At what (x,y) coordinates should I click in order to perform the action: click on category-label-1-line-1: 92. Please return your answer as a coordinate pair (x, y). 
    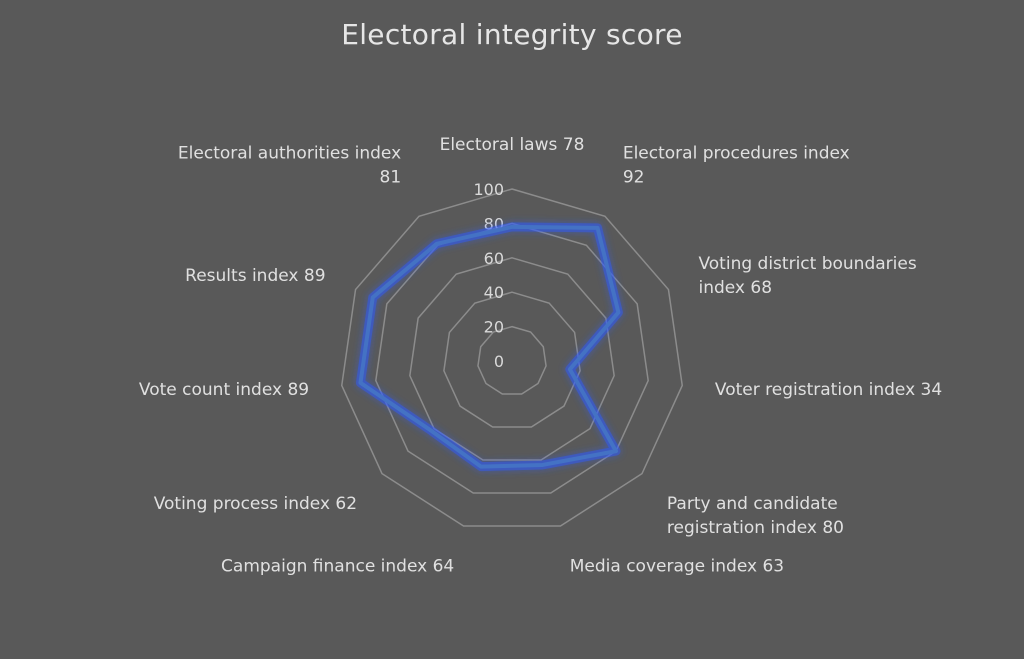
    Looking at the image, I should click on (634, 178).